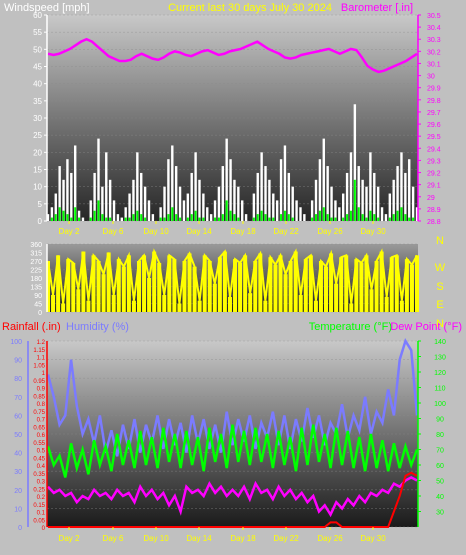  What do you see at coordinates (41, 498) in the screenshot?
I see `rain-tick-label: 0.2` at bounding box center [41, 498].